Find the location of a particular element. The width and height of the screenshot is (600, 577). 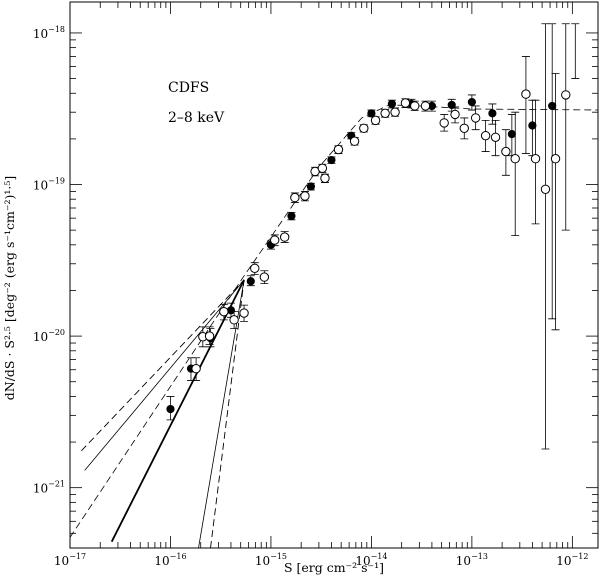

x-tick-label: 10−13 is located at coordinates (472, 560).